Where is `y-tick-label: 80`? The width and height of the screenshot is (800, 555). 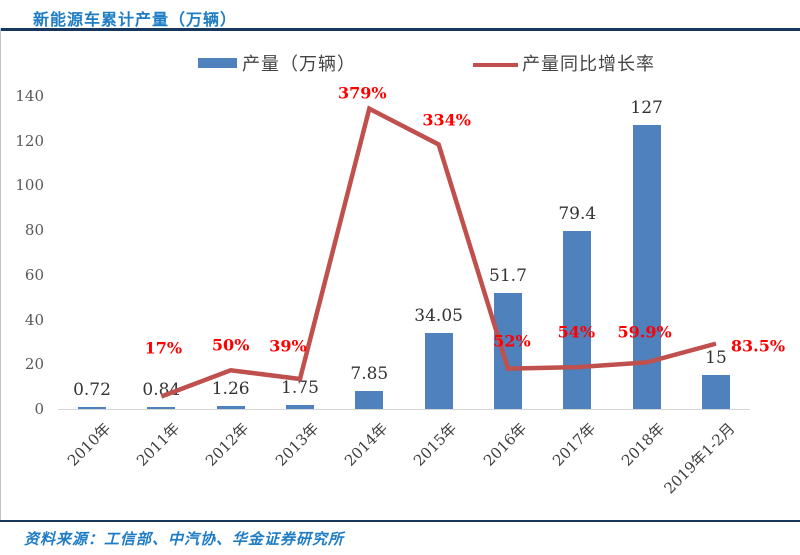
y-tick-label: 80 is located at coordinates (34, 230).